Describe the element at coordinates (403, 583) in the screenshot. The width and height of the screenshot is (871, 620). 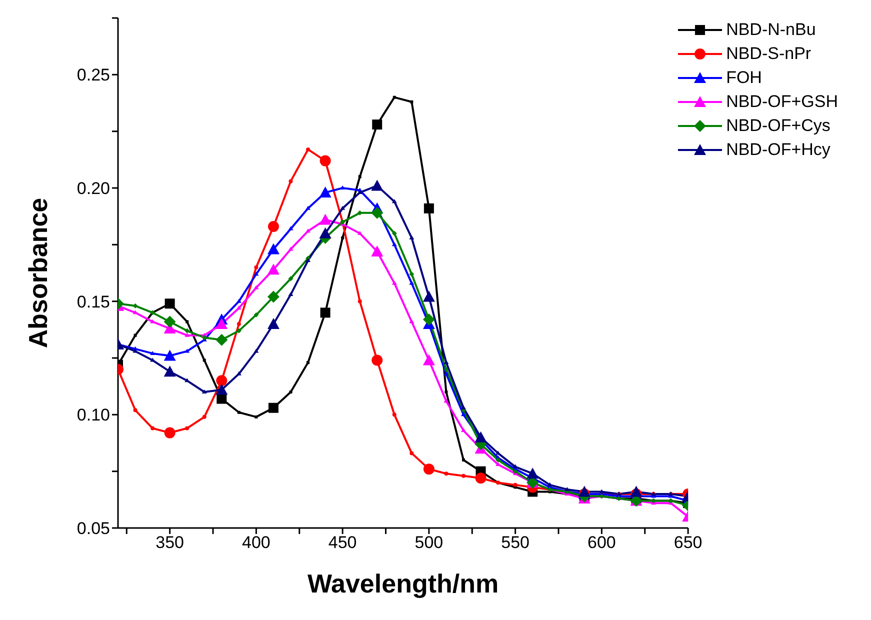
I see `x-axis-title: Wavelength/nm` at that location.